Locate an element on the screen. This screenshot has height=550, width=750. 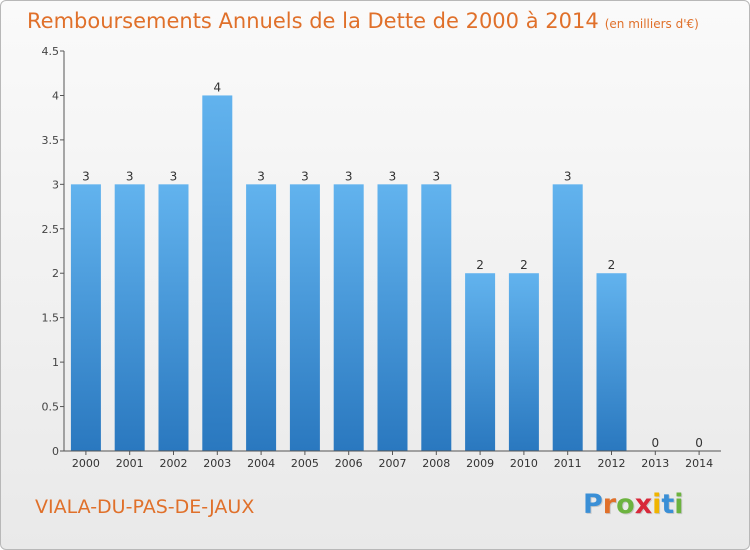
y-tick-label: 2 is located at coordinates (55, 273).